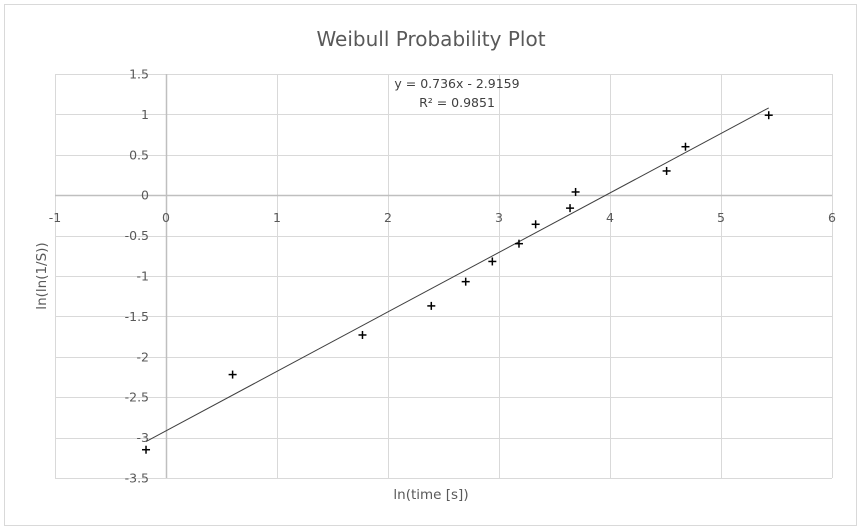  What do you see at coordinates (166, 217) in the screenshot?
I see `x-tick-label: 0` at bounding box center [166, 217].